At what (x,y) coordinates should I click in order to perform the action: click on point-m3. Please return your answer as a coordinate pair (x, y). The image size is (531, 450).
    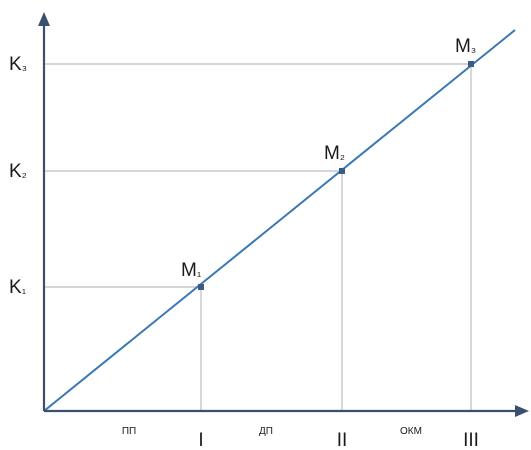
    Looking at the image, I should click on (471, 64).